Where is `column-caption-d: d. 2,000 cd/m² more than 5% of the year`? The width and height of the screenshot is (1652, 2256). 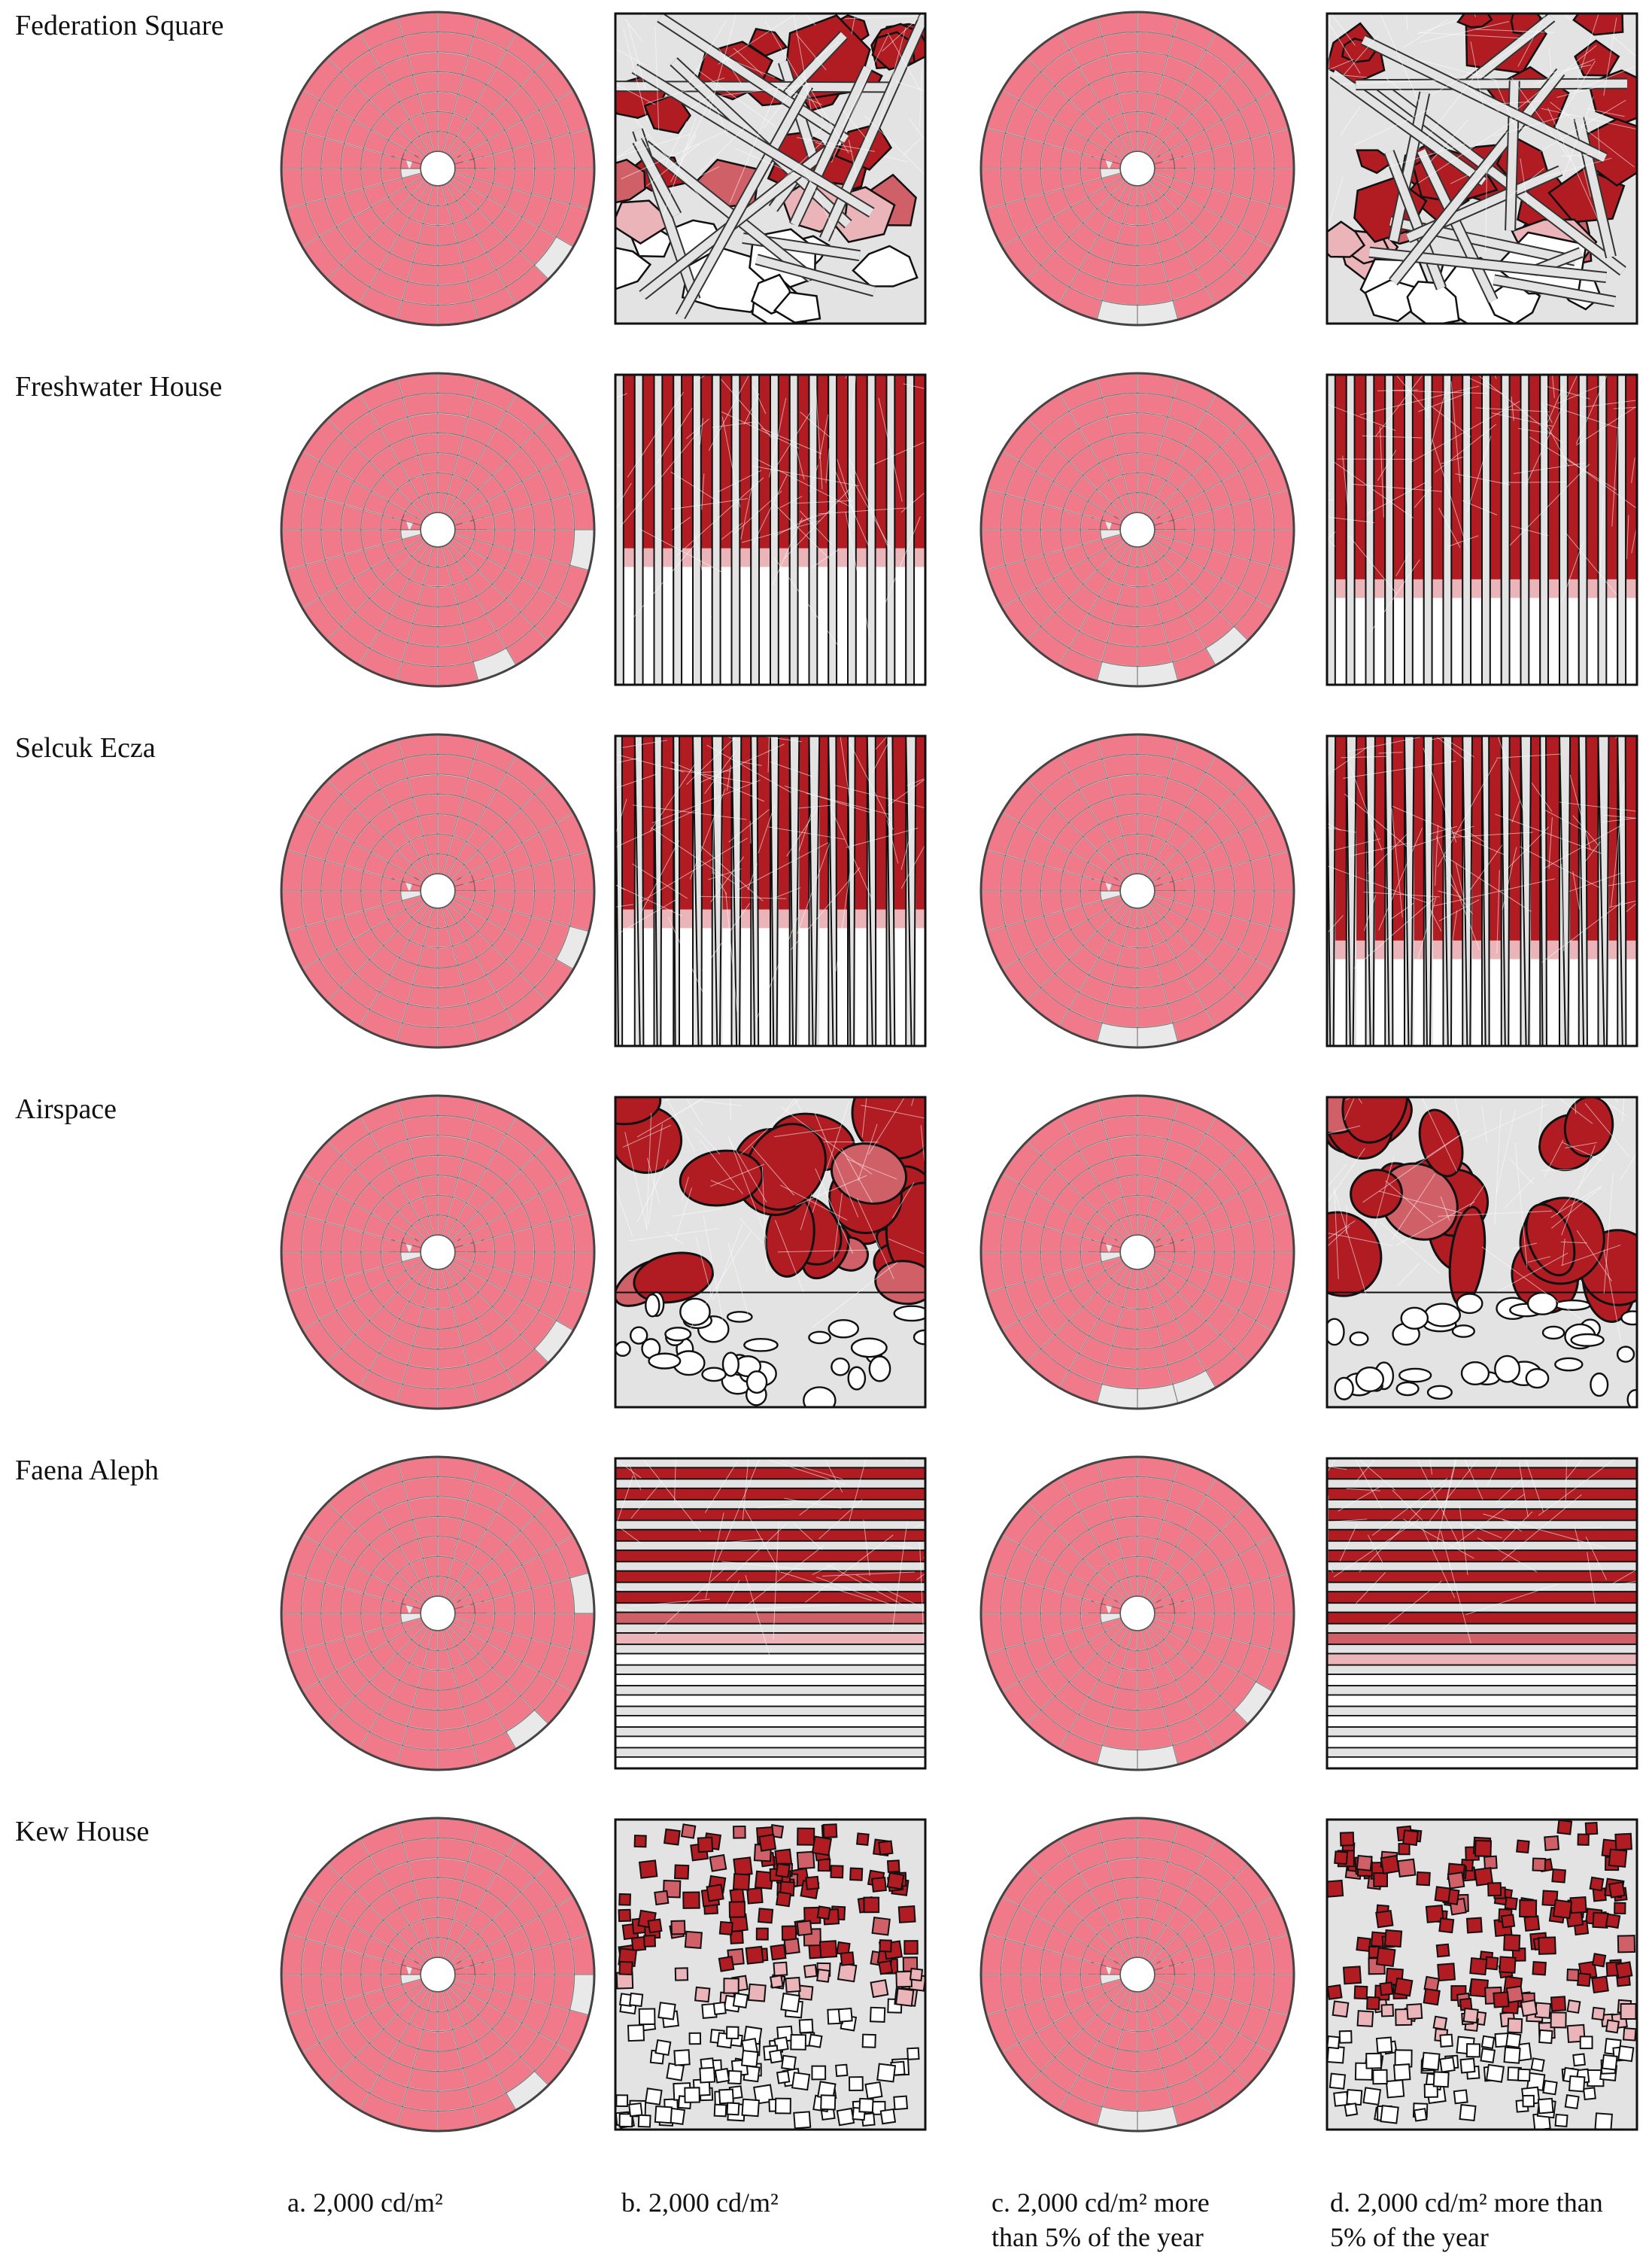 column-caption-d: d. 2,000 cd/m² more than 5% of the year is located at coordinates (1467, 2219).